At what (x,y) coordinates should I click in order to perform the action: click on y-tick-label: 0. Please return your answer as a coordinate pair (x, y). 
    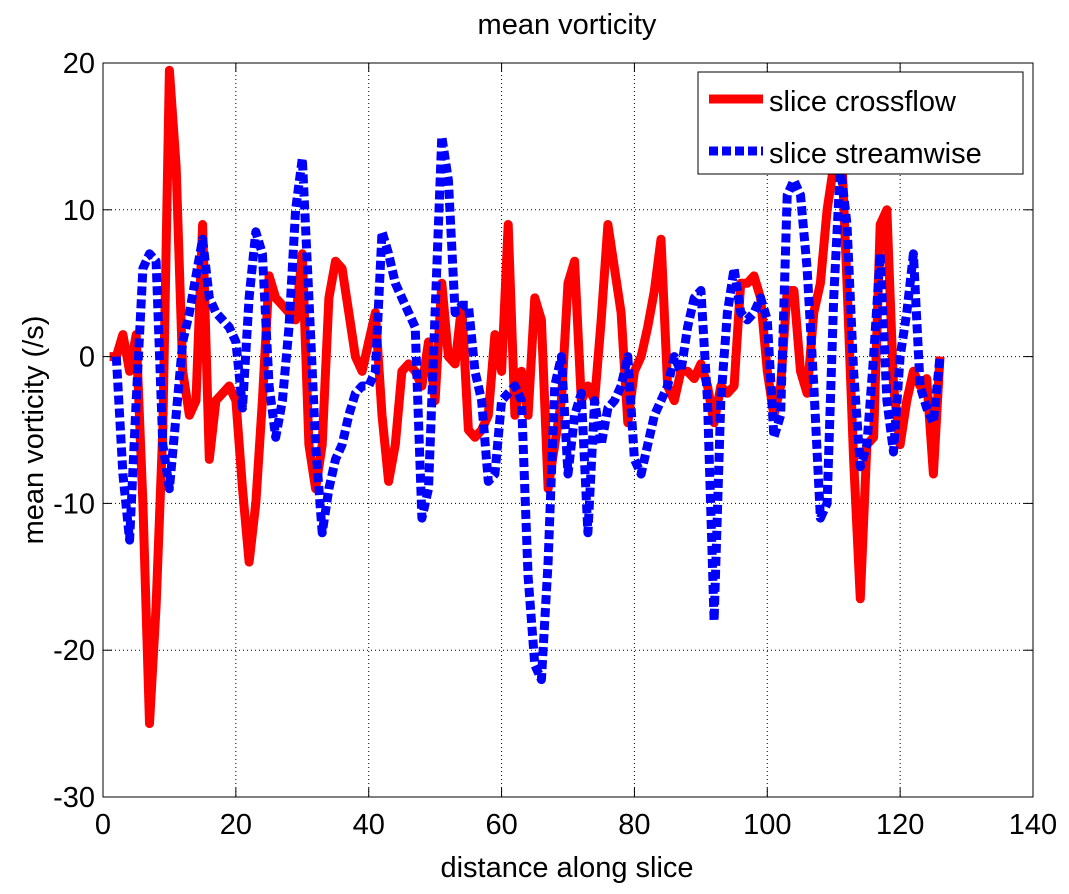
    Looking at the image, I should click on (87, 358).